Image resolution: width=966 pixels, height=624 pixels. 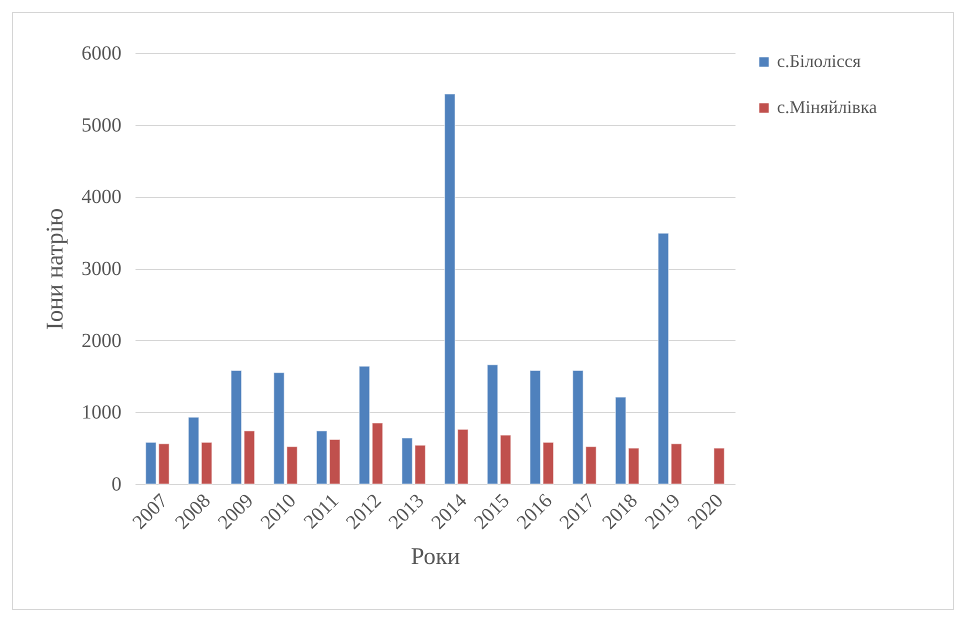 What do you see at coordinates (819, 61) in the screenshot?
I see `legend-label: с.Білолісся` at bounding box center [819, 61].